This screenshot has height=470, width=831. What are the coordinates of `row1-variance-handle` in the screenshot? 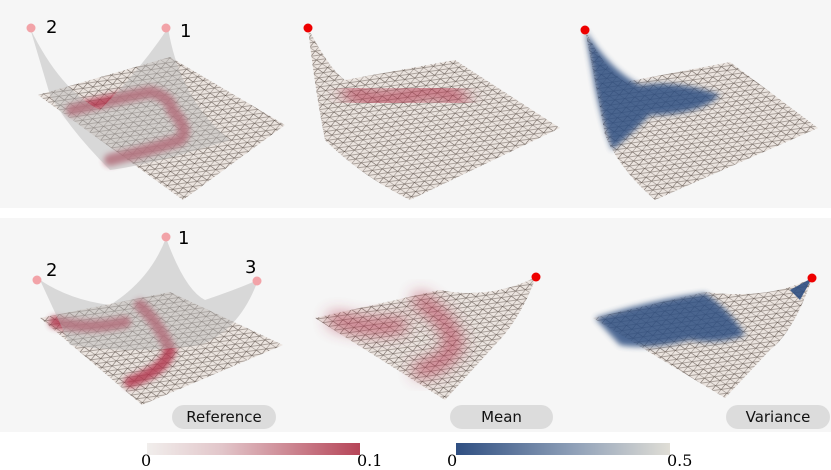 It's located at (585, 30).